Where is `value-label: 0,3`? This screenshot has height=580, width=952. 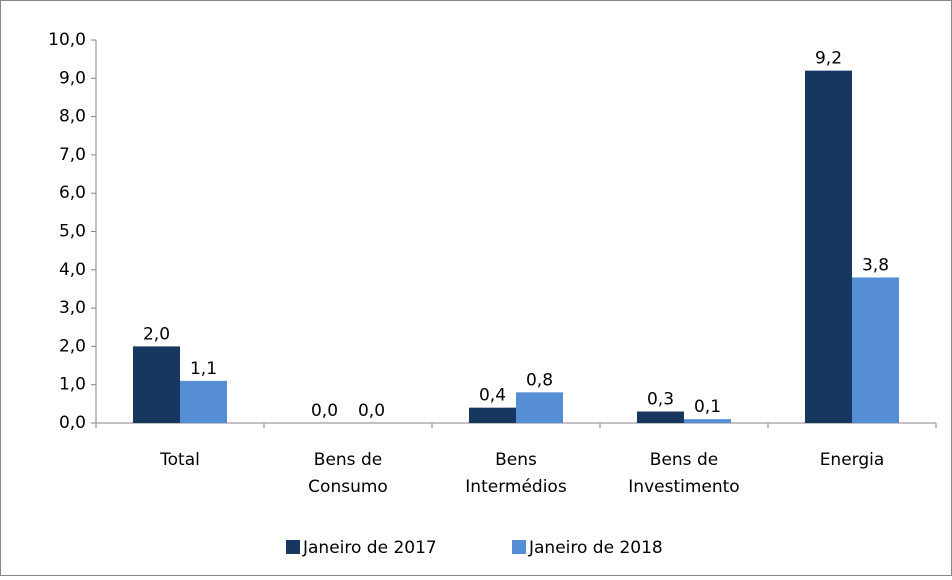
value-label: 0,3 is located at coordinates (660, 400).